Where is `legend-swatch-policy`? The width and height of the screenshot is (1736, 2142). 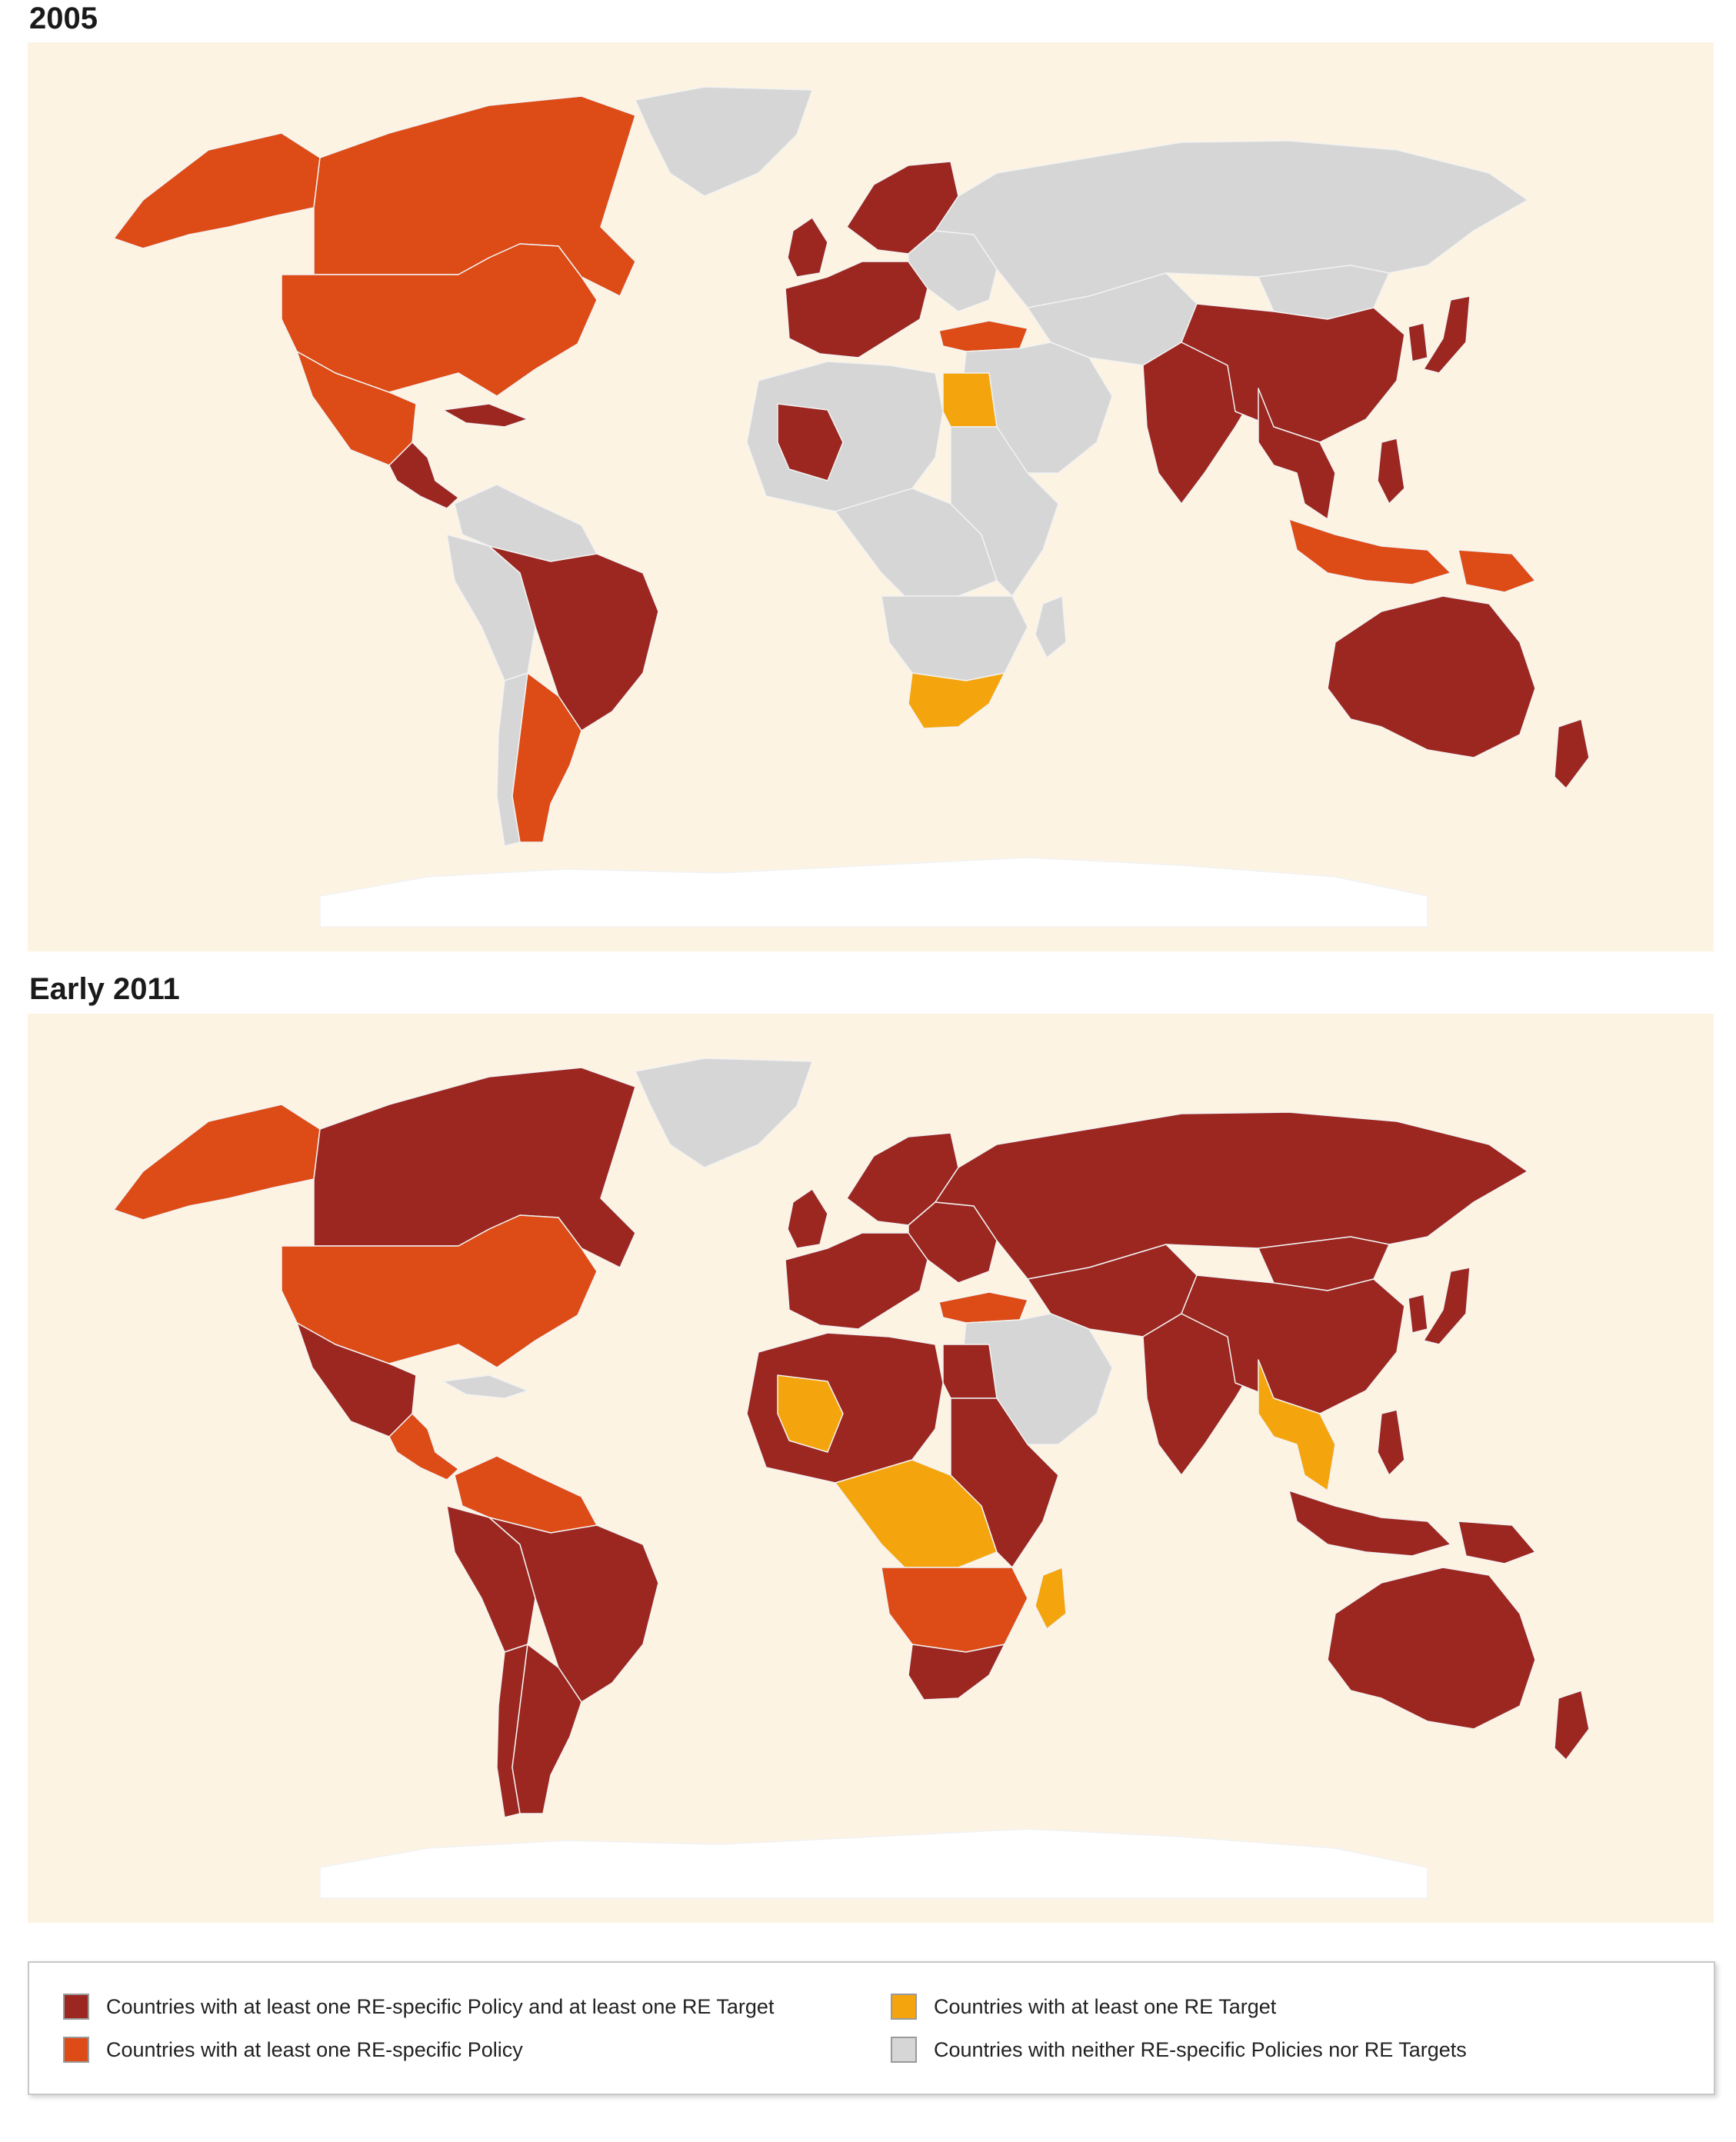 legend-swatch-policy is located at coordinates (76, 2050).